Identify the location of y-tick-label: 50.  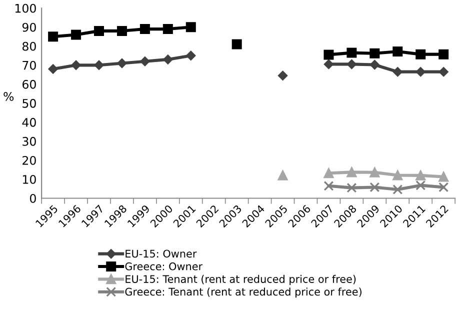
(29, 103).